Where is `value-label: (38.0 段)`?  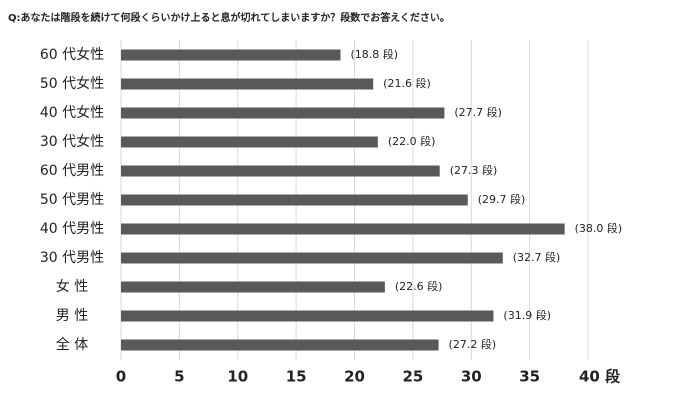
value-label: (38.0 段) is located at coordinates (599, 228).